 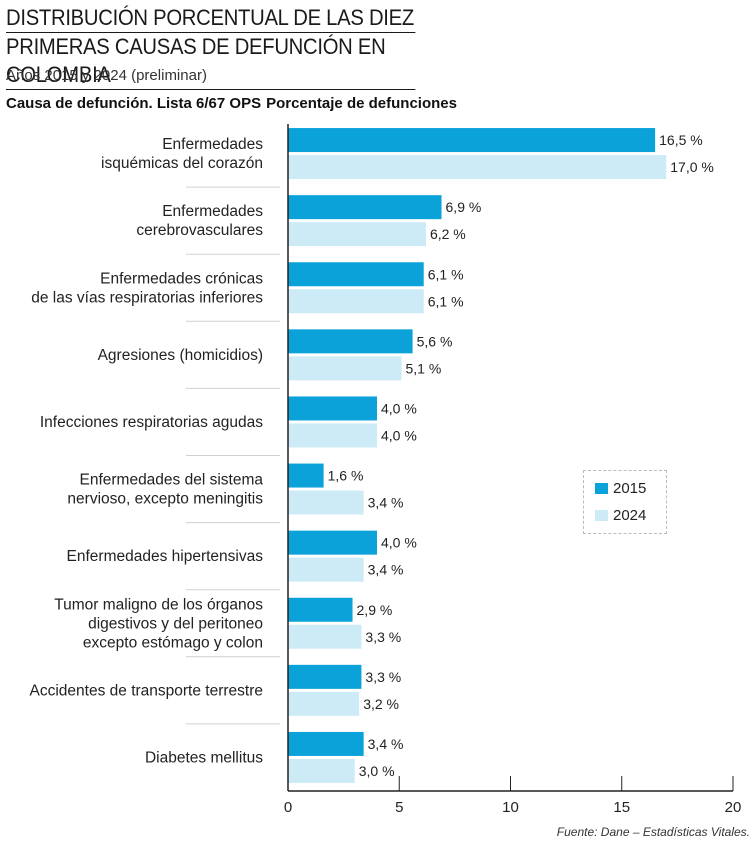 I want to click on legend-item-2024: 2024, so click(x=620, y=515).